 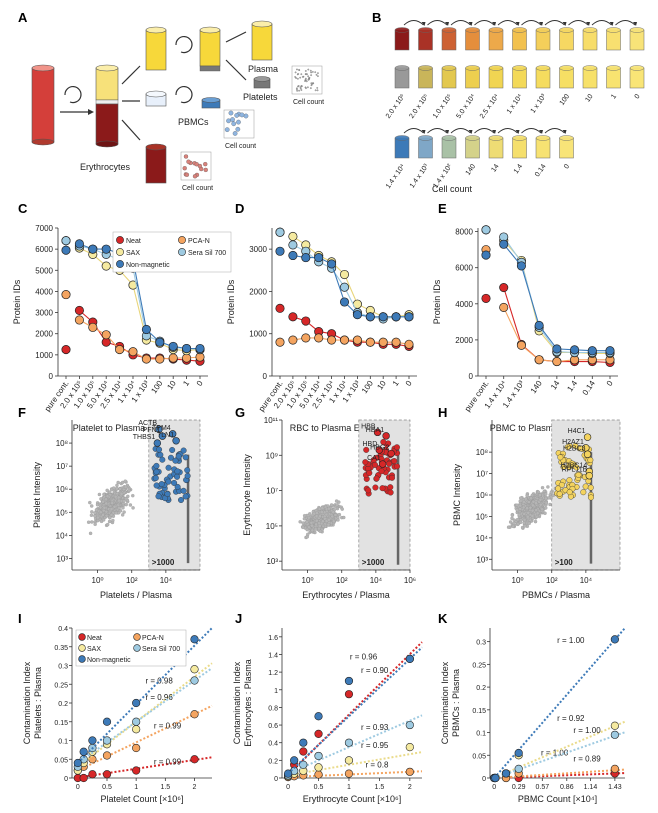 I want to click on legend-label: PCA-N, so click(x=199, y=241).